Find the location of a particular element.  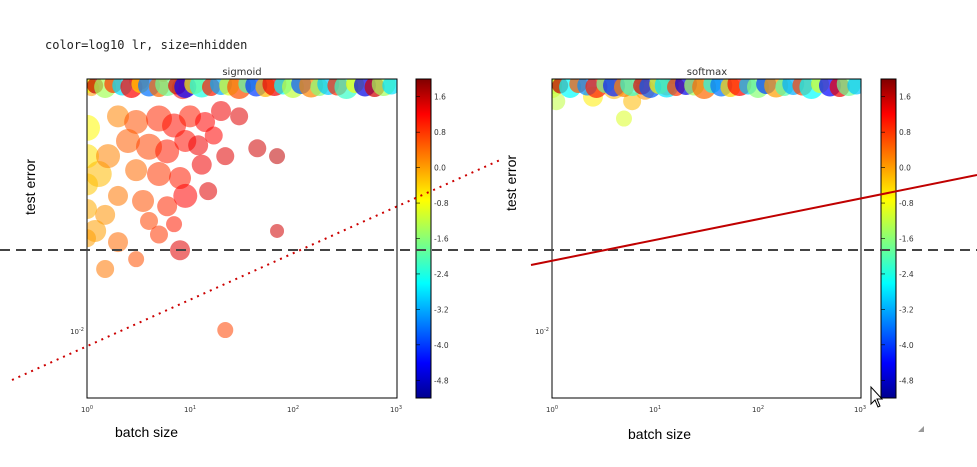

colorbar-tick-label-softmax-6: -3.2 is located at coordinates (906, 309).